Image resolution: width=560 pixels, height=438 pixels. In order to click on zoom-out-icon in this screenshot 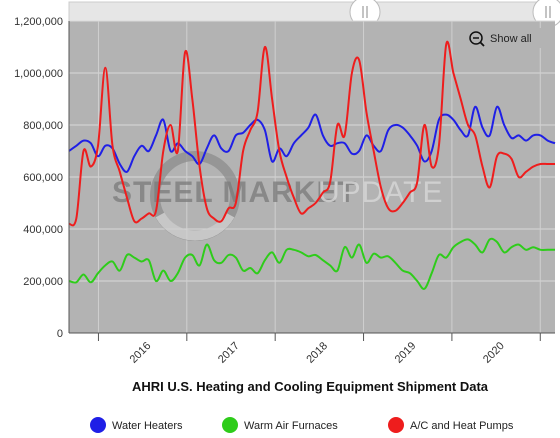, I will do `click(477, 39)`.